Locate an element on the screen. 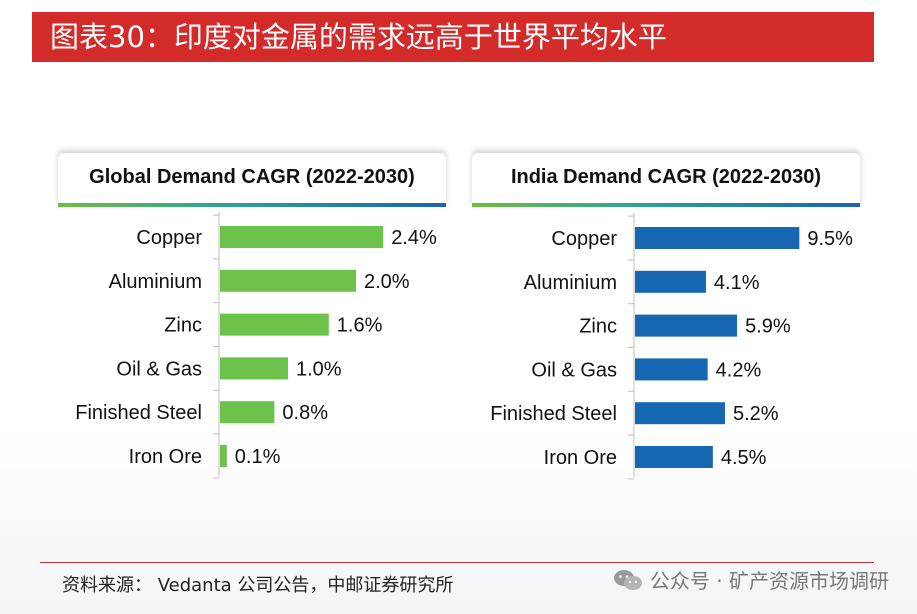 This screenshot has height=614, width=917. global-header-rule is located at coordinates (252, 205).